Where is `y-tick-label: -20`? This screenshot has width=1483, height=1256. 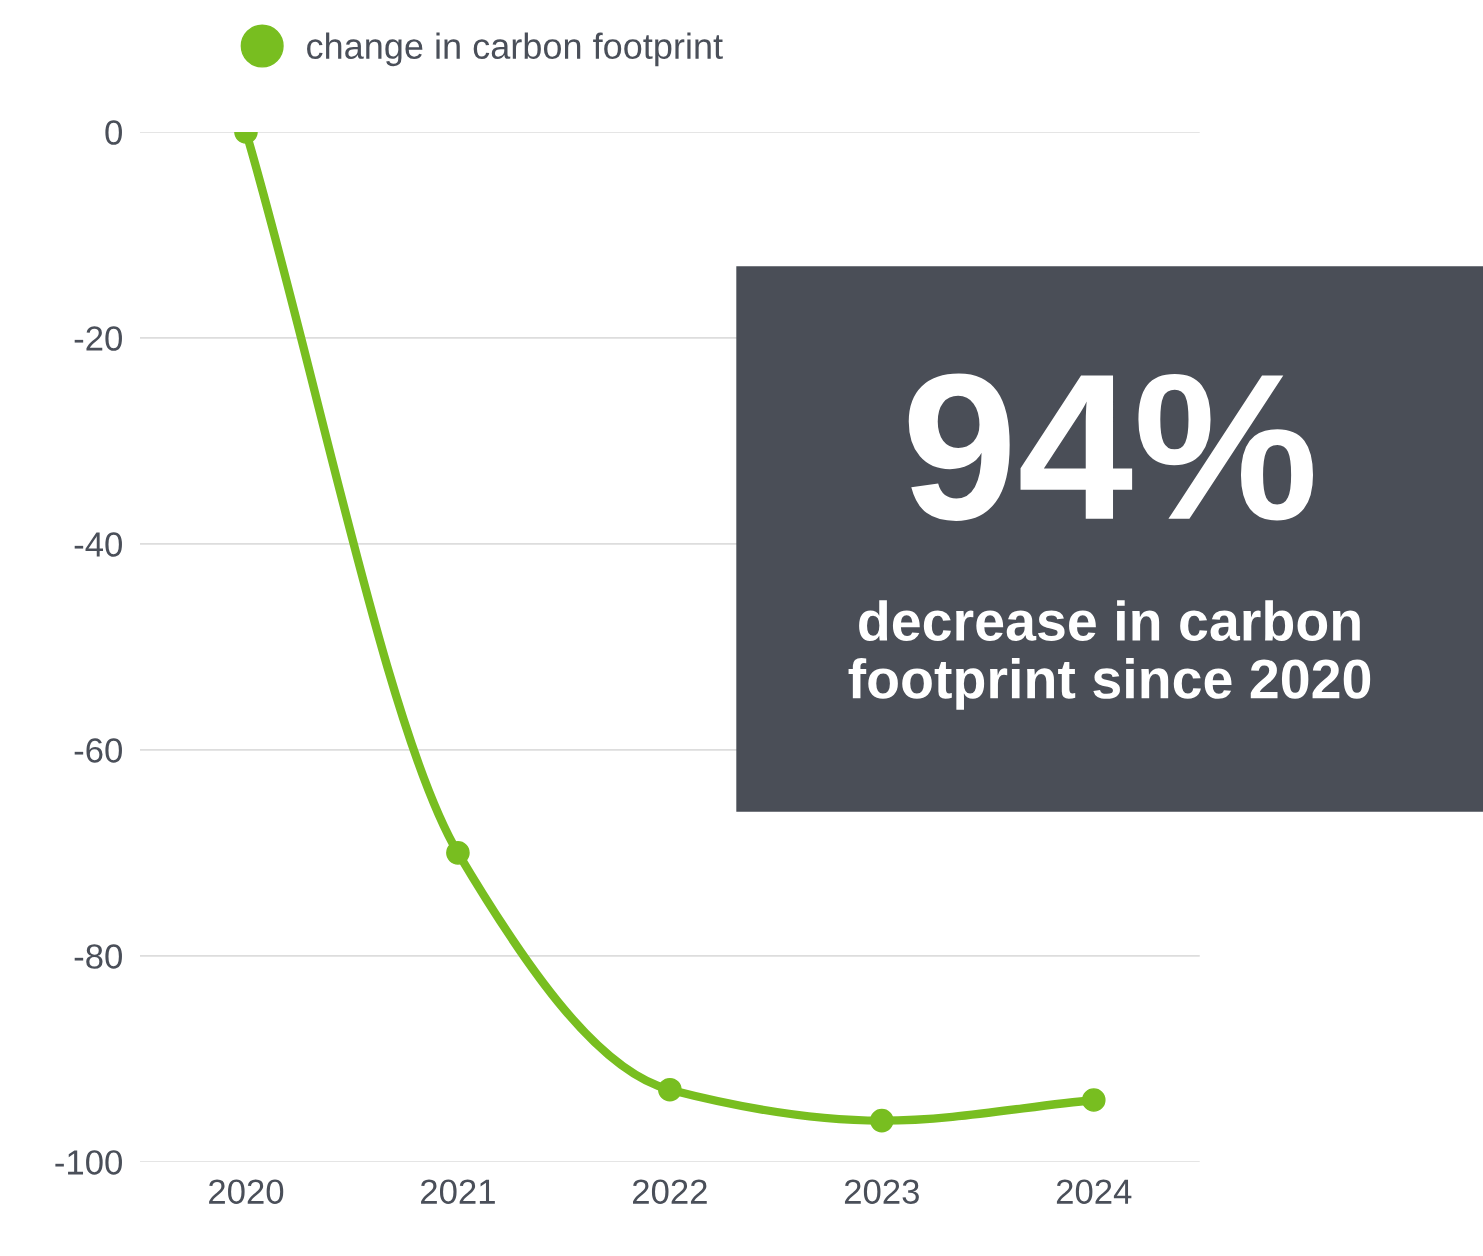
y-tick-label: -20 is located at coordinates (98, 338).